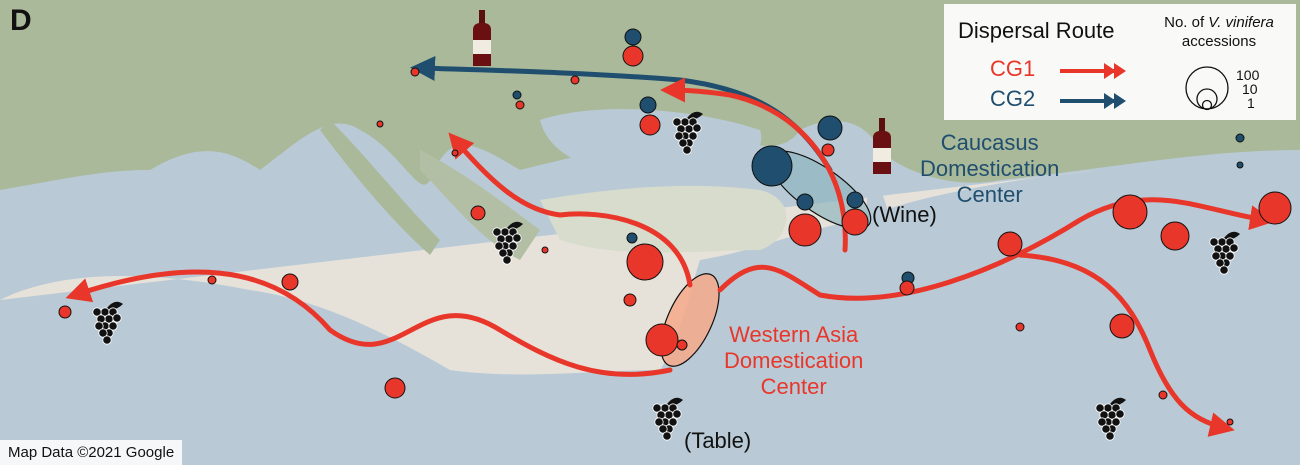  I want to click on red-sea, so click(735, 422).